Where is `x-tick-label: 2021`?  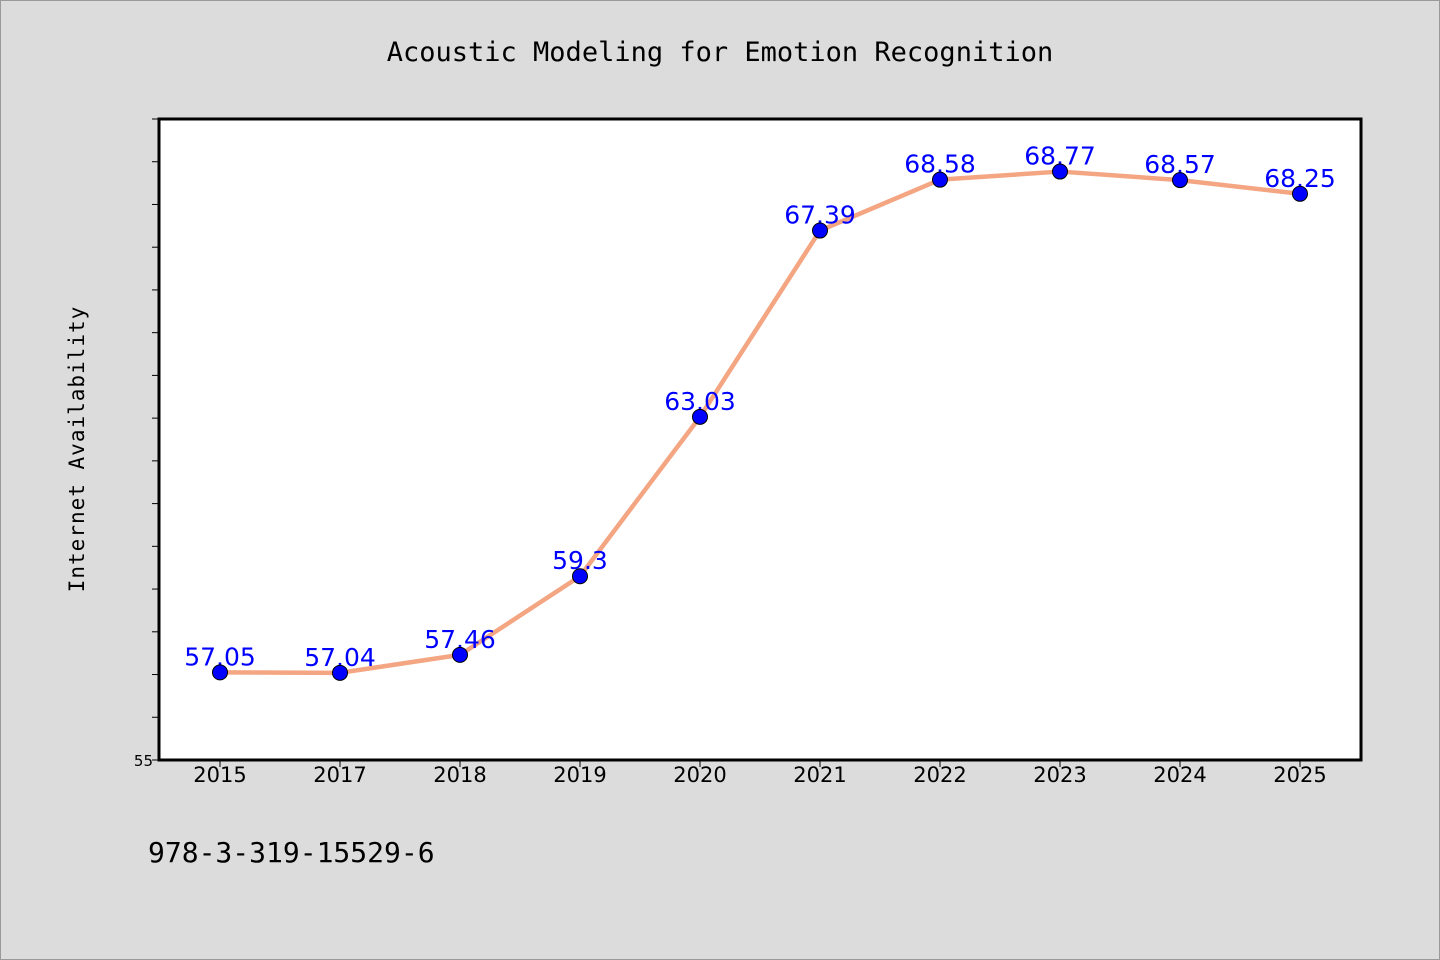
x-tick-label: 2021 is located at coordinates (819, 775).